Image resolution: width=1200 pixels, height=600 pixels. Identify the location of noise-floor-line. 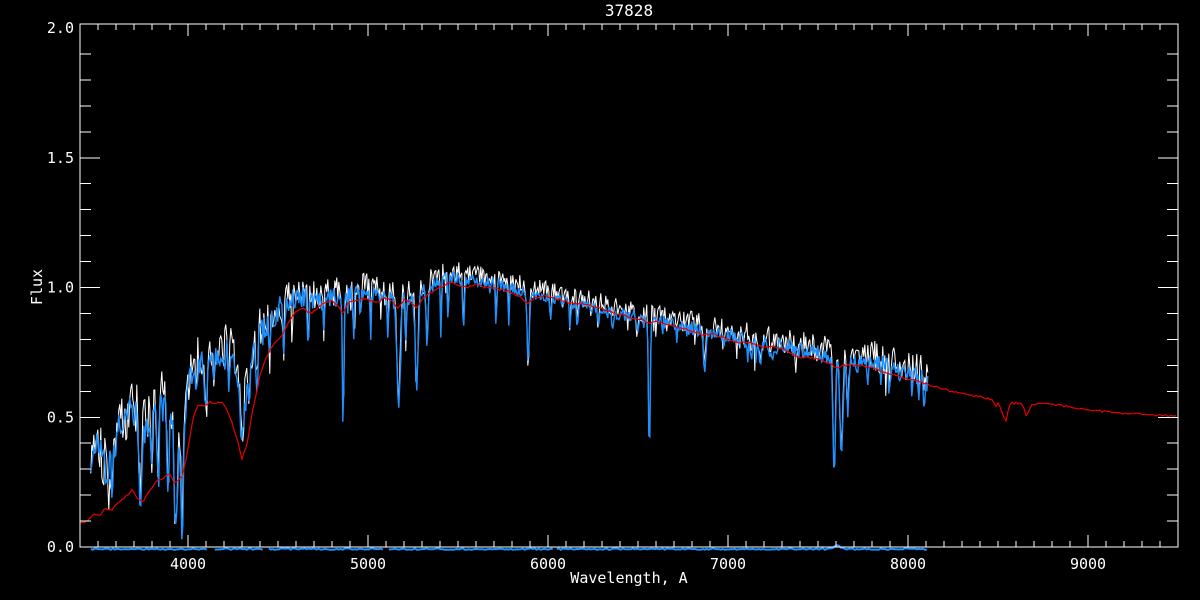
(508, 548).